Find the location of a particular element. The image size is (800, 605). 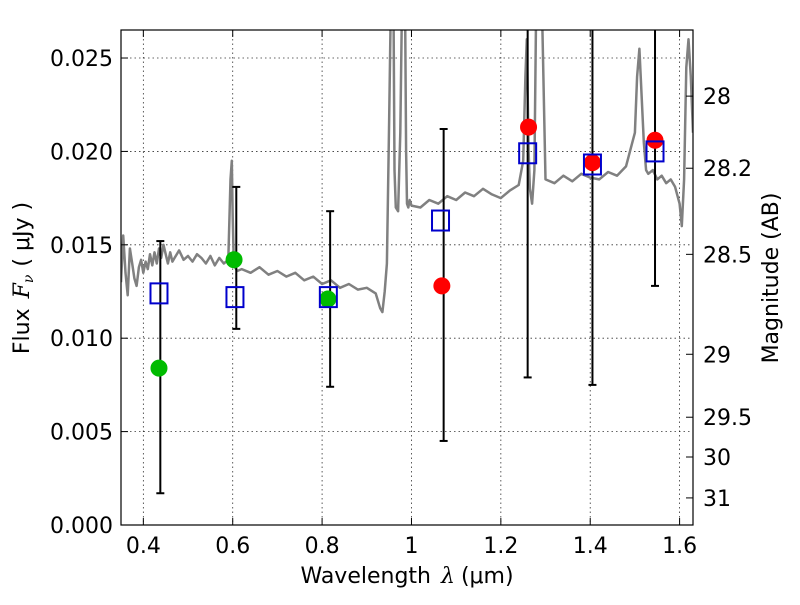

y-tick-label: 0.010 is located at coordinates (81, 339).